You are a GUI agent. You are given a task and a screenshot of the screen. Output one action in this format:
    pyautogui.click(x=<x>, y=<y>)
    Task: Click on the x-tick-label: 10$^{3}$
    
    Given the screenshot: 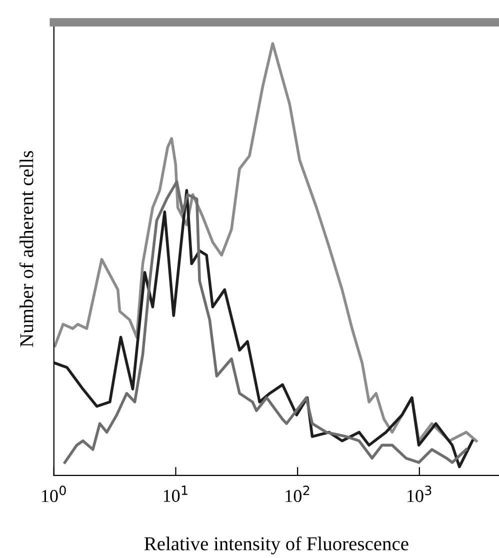 What is the action you would take?
    pyautogui.click(x=420, y=494)
    